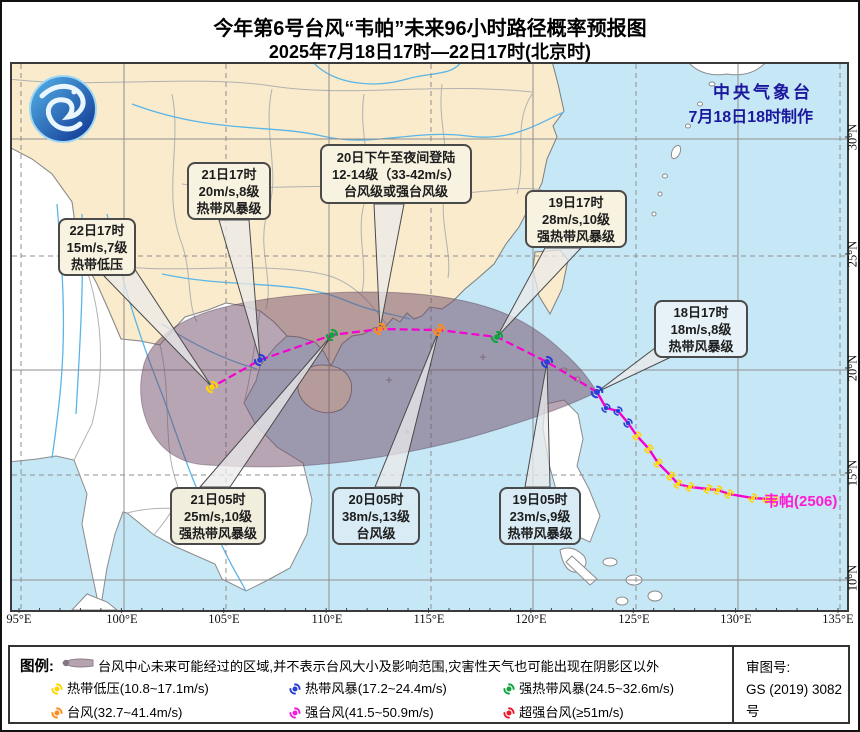 The width and height of the screenshot is (860, 732). Describe the element at coordinates (218, 499) in the screenshot. I see `callout-line: 21日05时` at that location.